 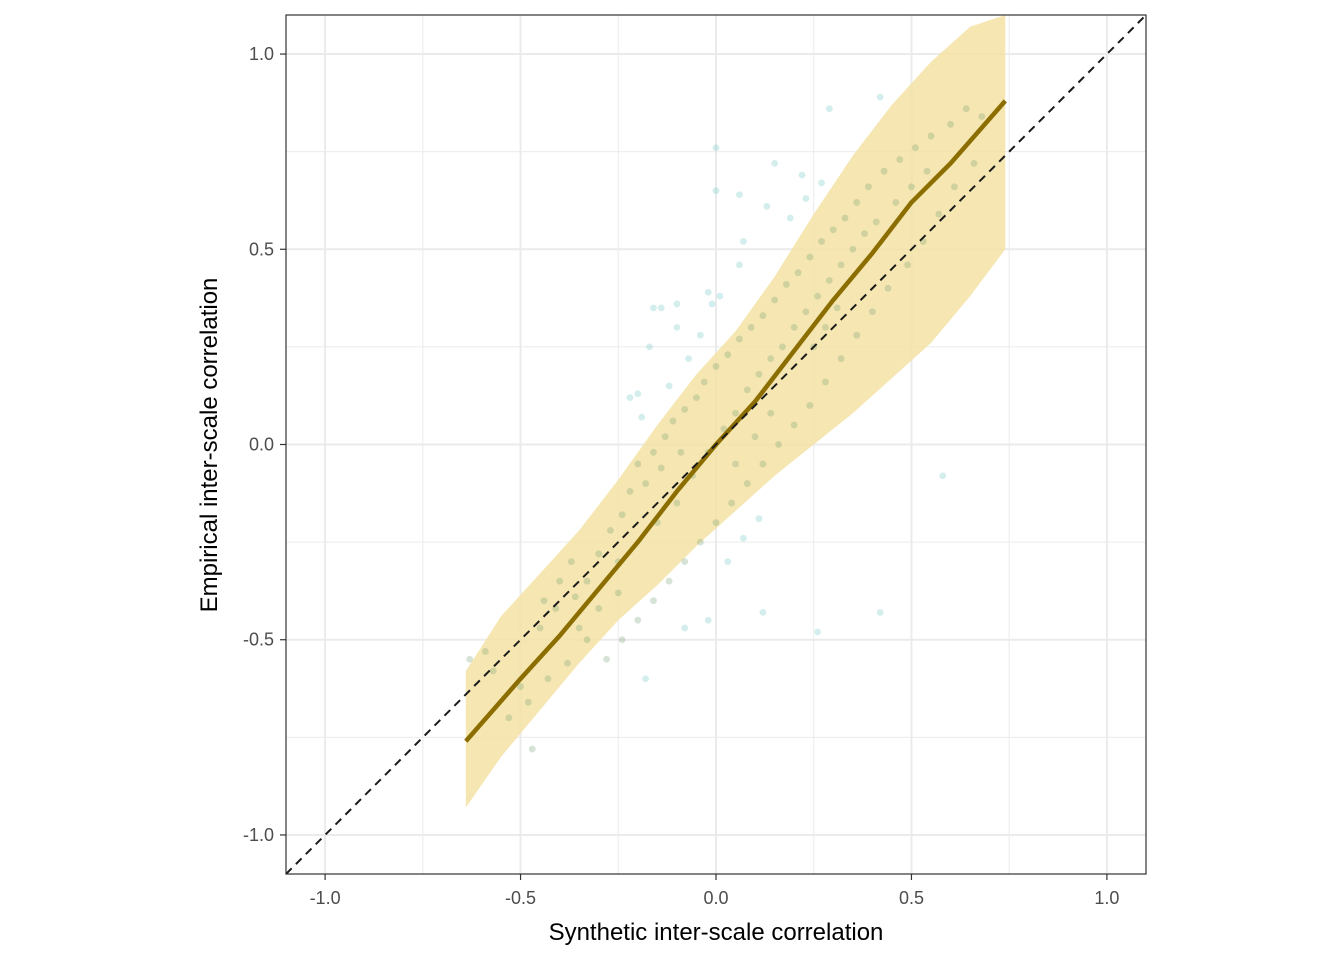 I want to click on x-tick-label: -0.5, so click(x=520, y=898).